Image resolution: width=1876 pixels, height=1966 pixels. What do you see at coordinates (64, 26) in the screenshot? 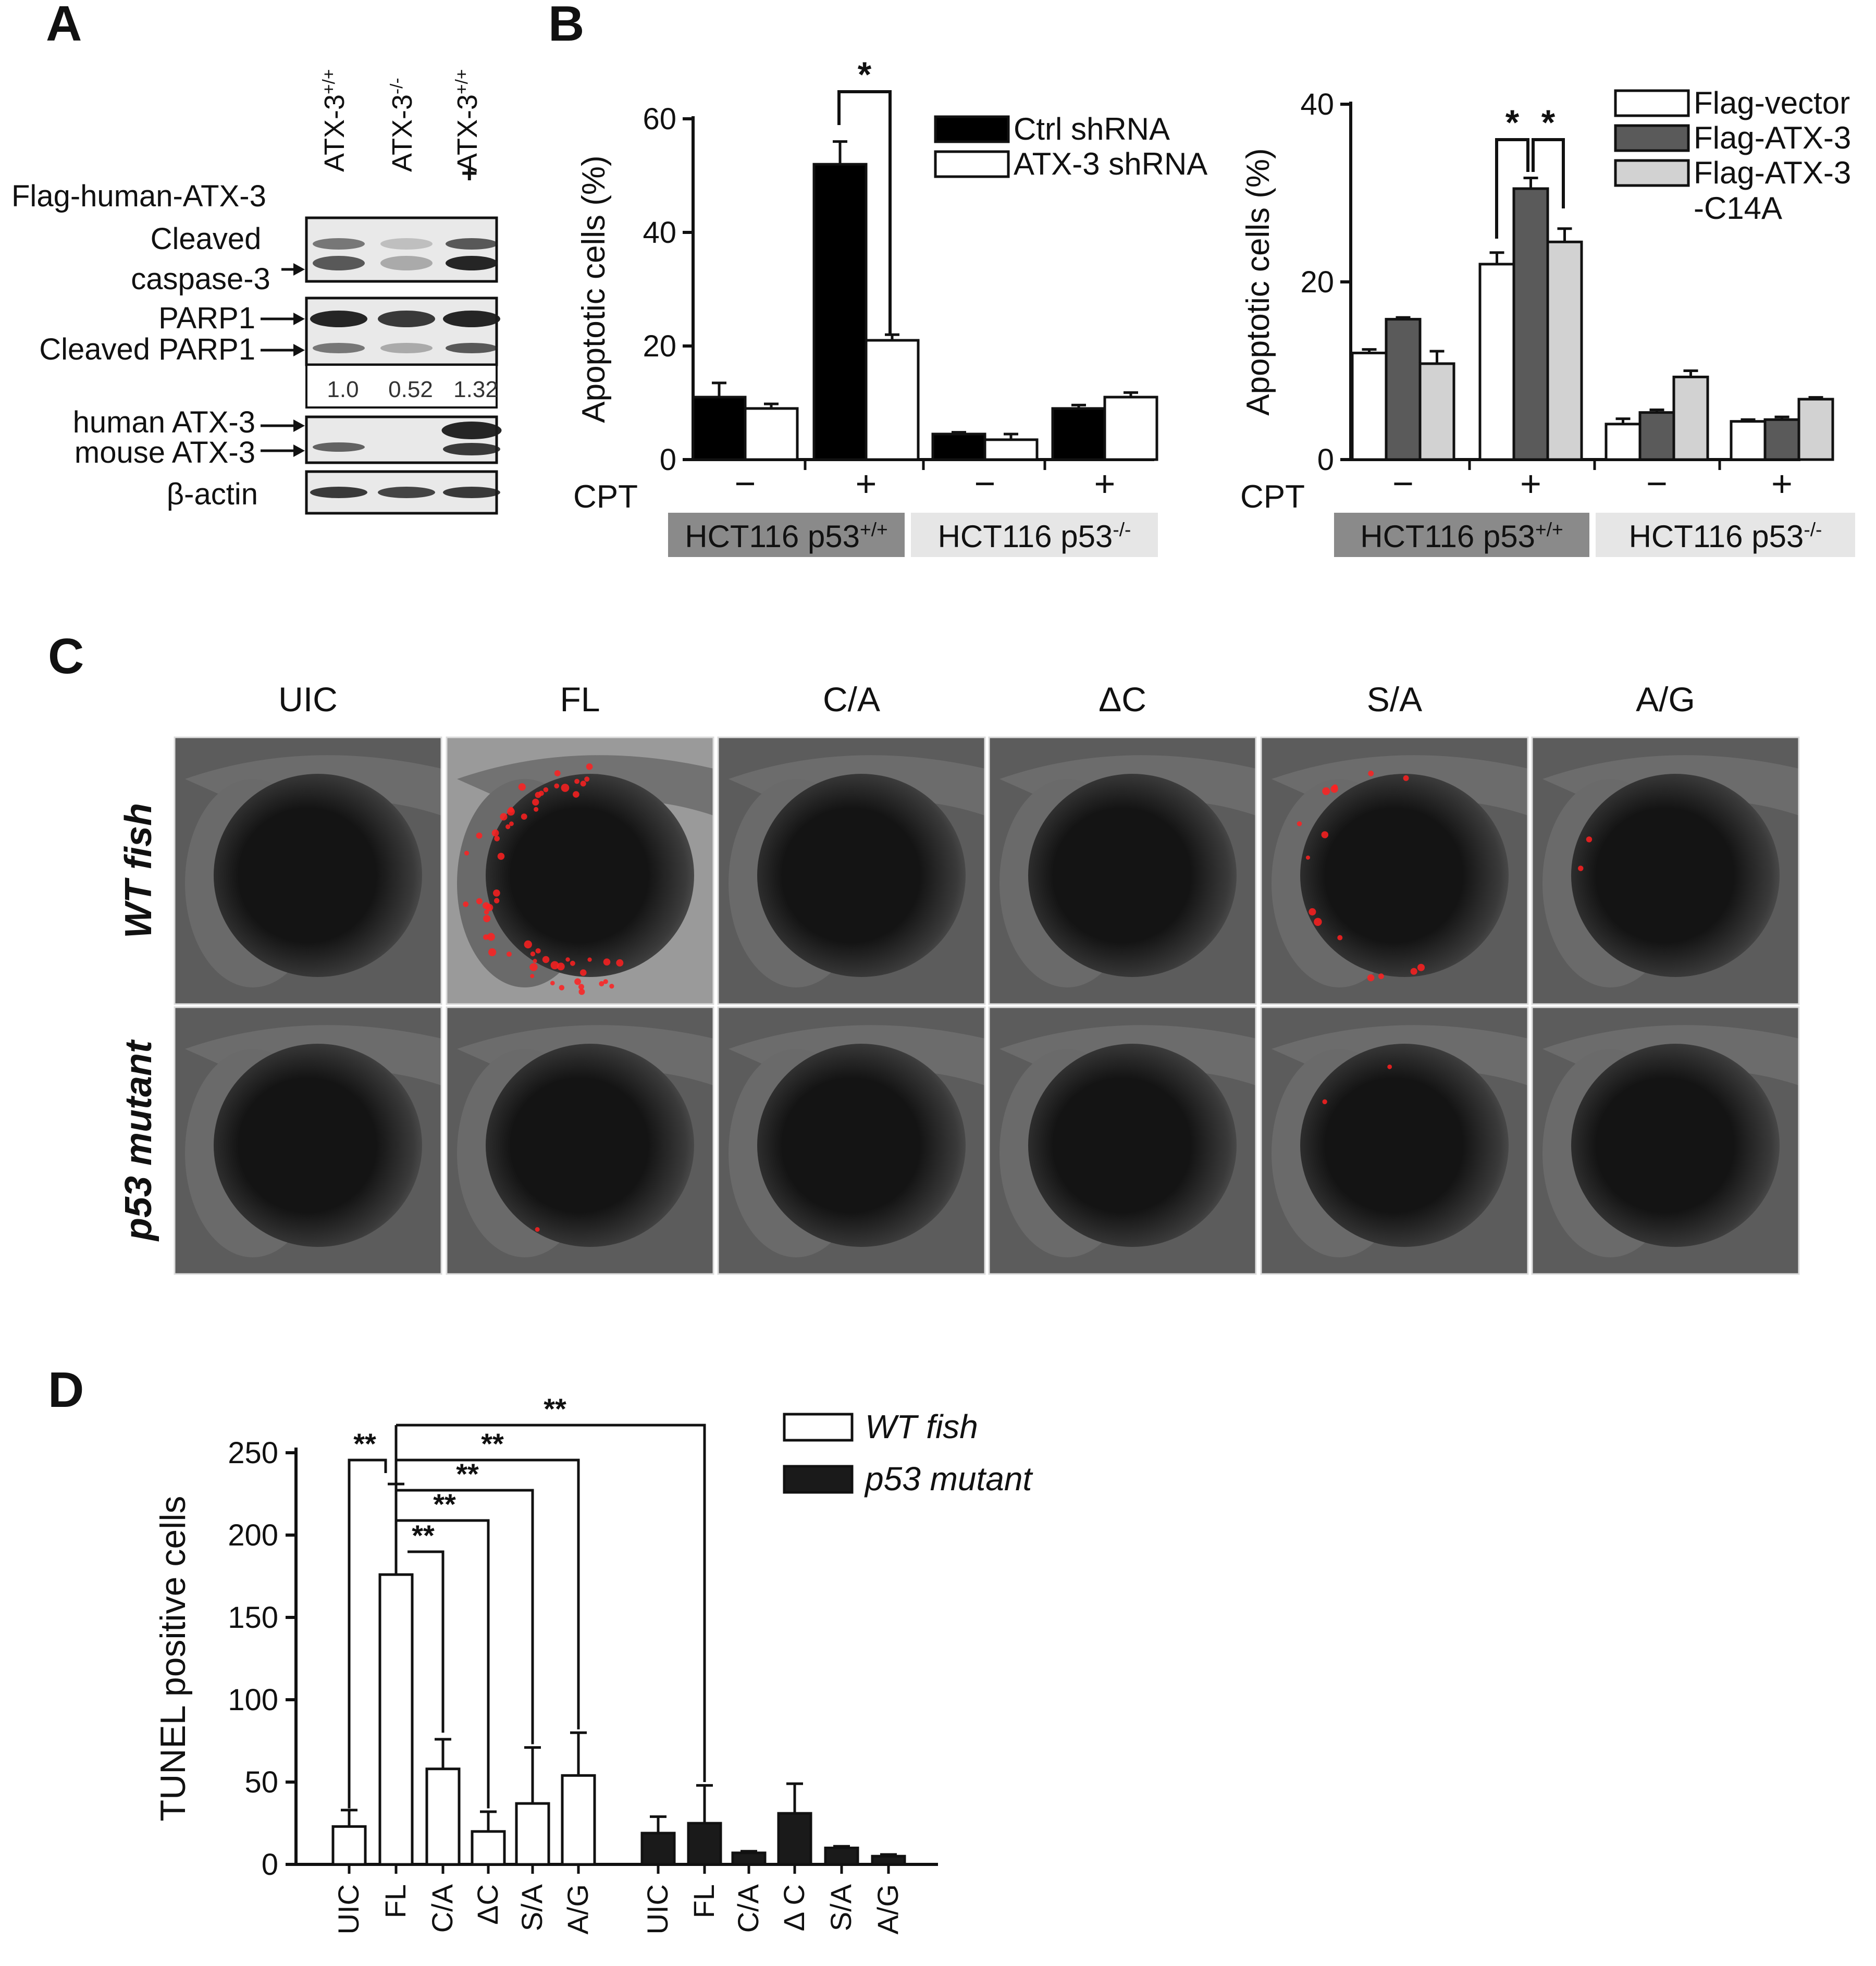
I see `panel-letter-a: A` at bounding box center [64, 26].